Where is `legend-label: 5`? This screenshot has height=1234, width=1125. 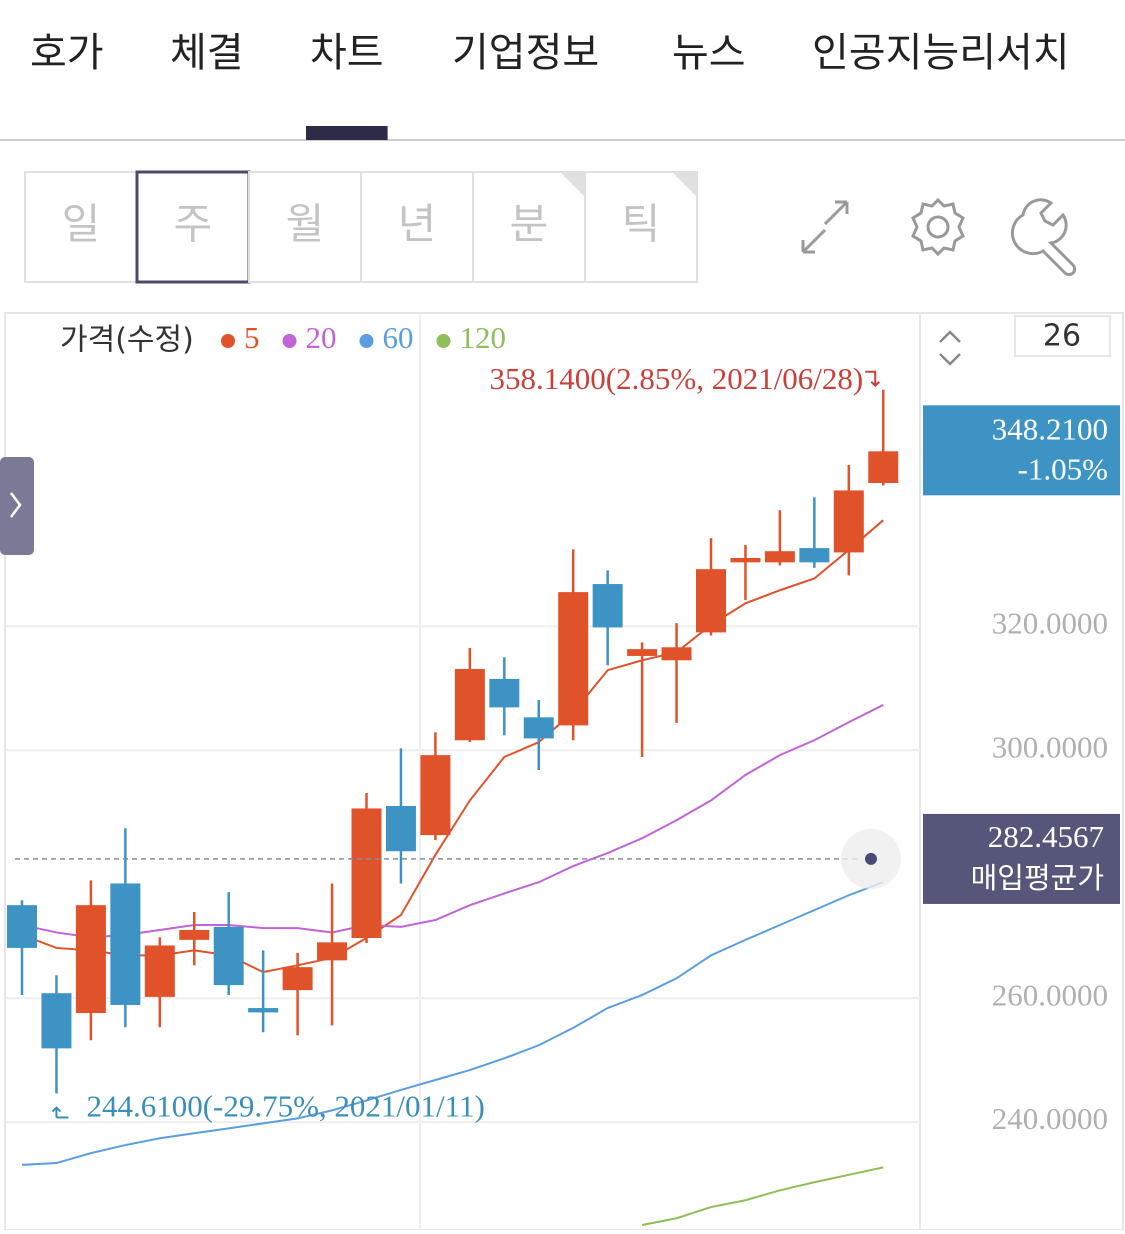
legend-label: 5 is located at coordinates (252, 337).